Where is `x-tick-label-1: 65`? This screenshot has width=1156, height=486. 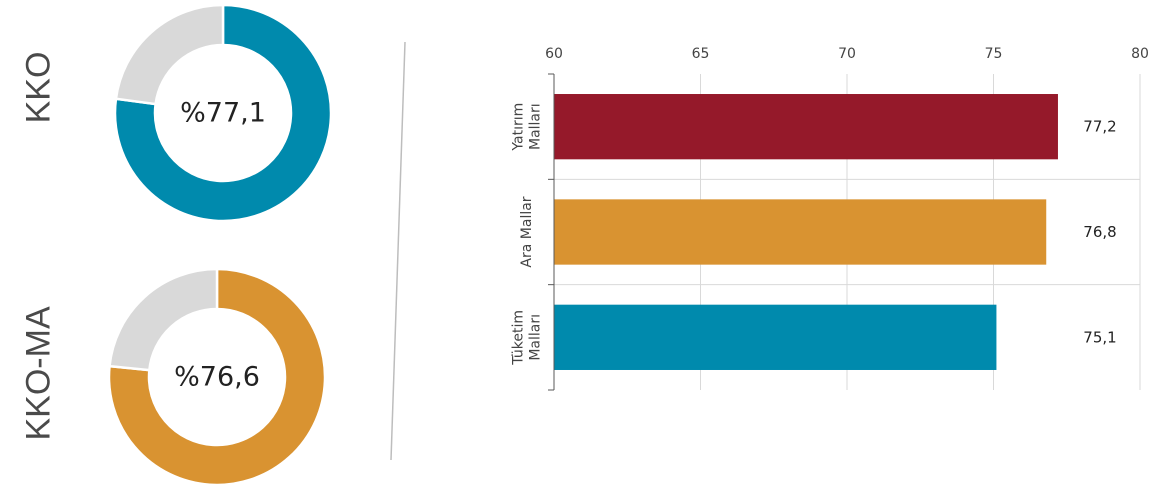
x-tick-label-1: 65 is located at coordinates (701, 54).